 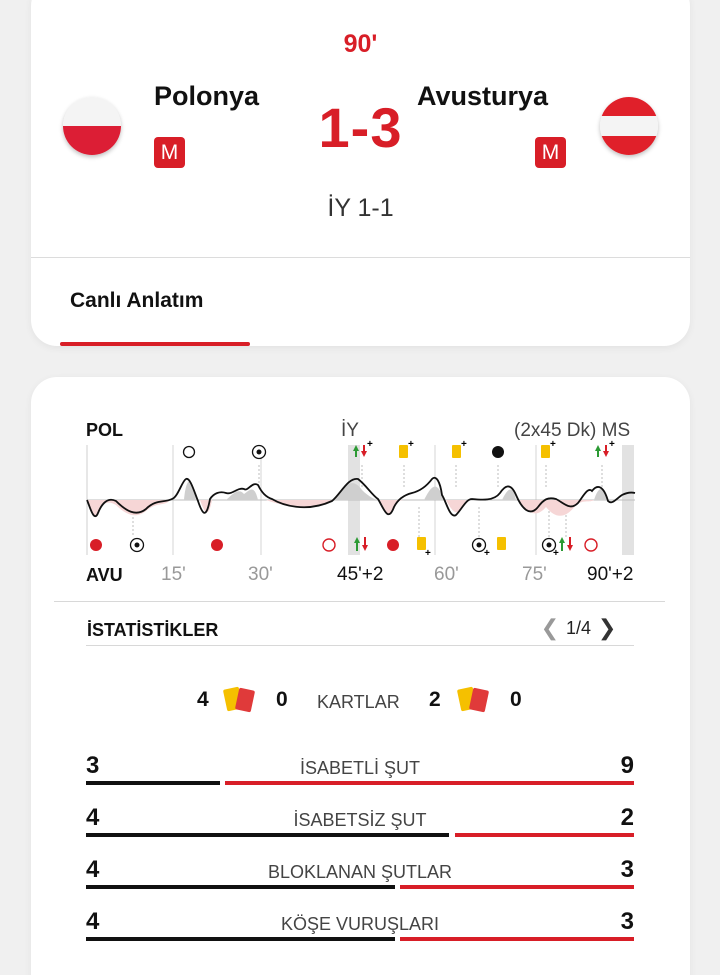 I want to click on stat-row: 4 KÖŞE VURUŞLARI 3, so click(x=360, y=932).